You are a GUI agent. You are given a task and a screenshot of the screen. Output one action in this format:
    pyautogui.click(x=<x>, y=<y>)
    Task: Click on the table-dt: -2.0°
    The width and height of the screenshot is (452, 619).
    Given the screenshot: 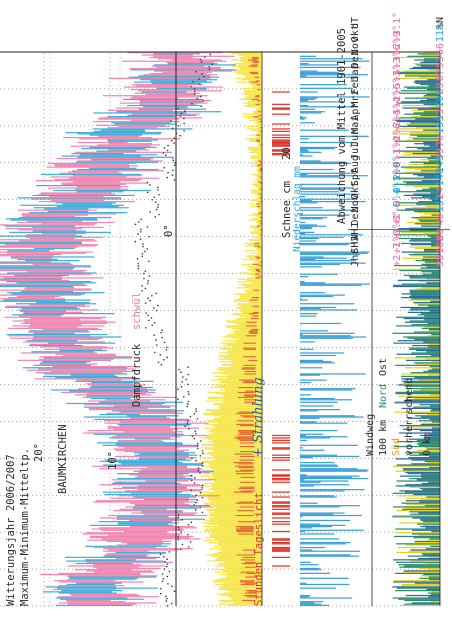 What is the action you would take?
    pyautogui.click(x=397, y=171)
    